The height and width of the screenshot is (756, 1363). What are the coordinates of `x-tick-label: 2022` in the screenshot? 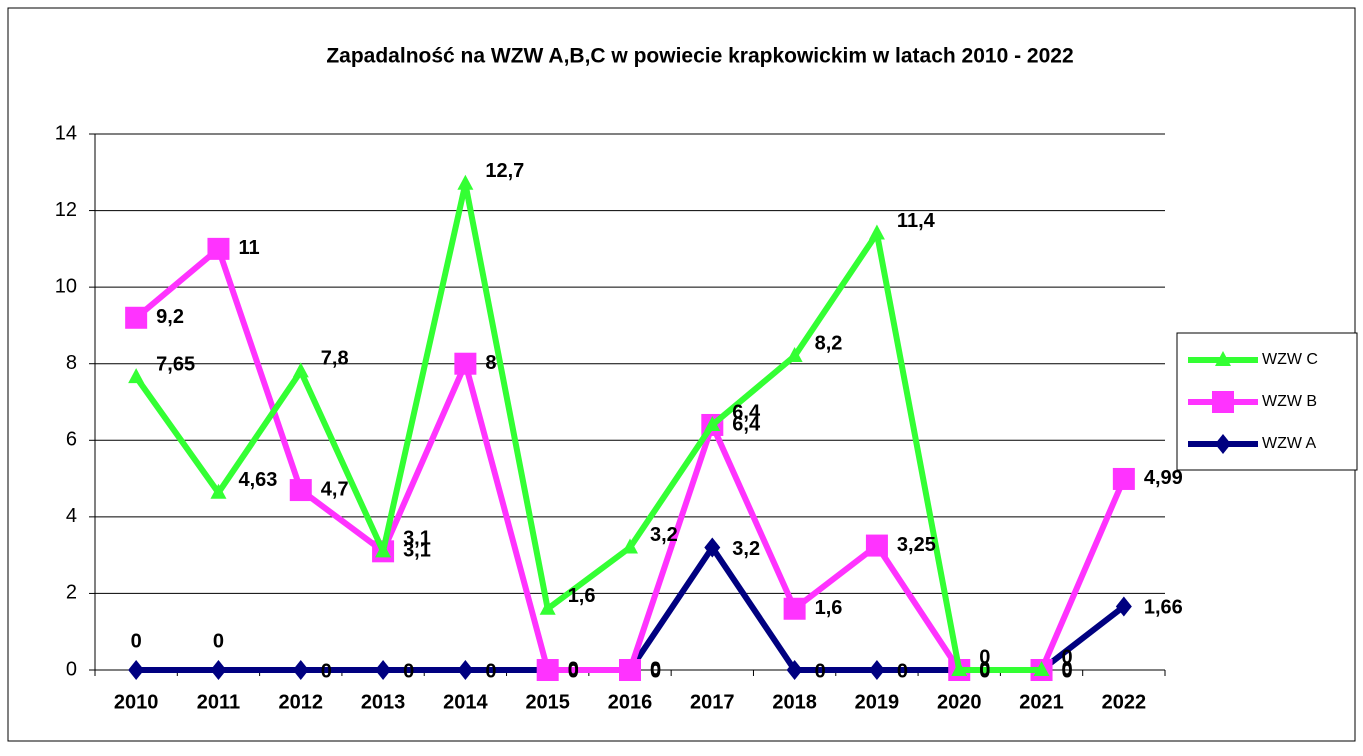 It's located at (1124, 702).